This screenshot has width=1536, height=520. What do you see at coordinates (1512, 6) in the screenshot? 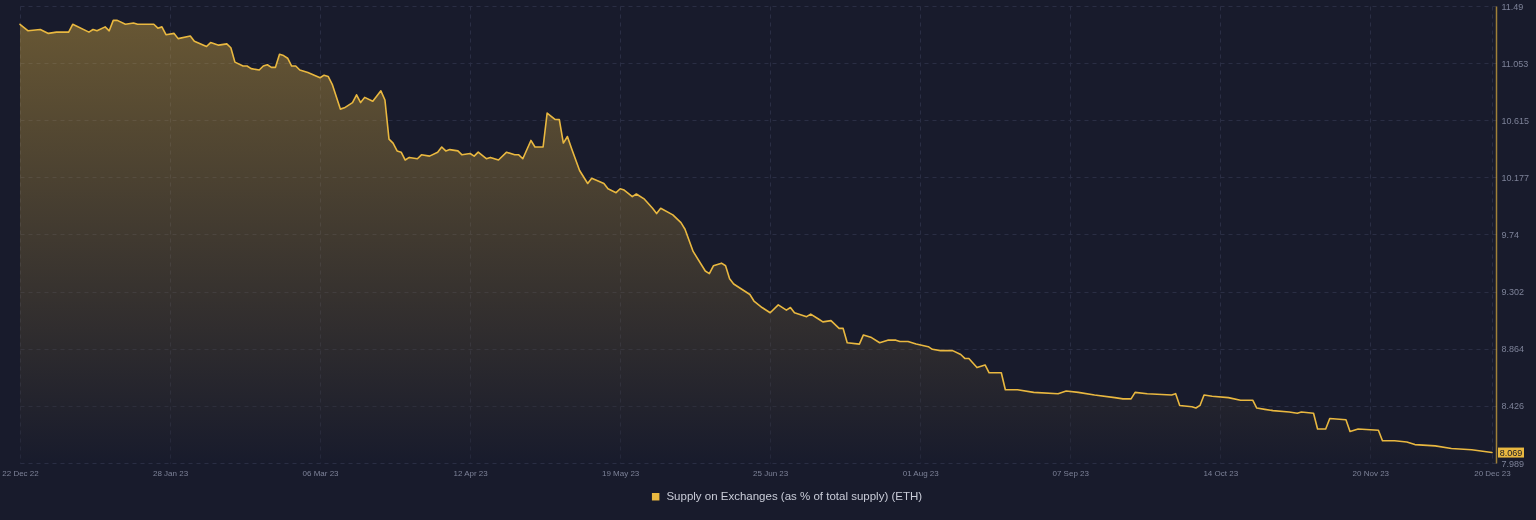
I see `y-tick-label: 11.49` at bounding box center [1512, 6].